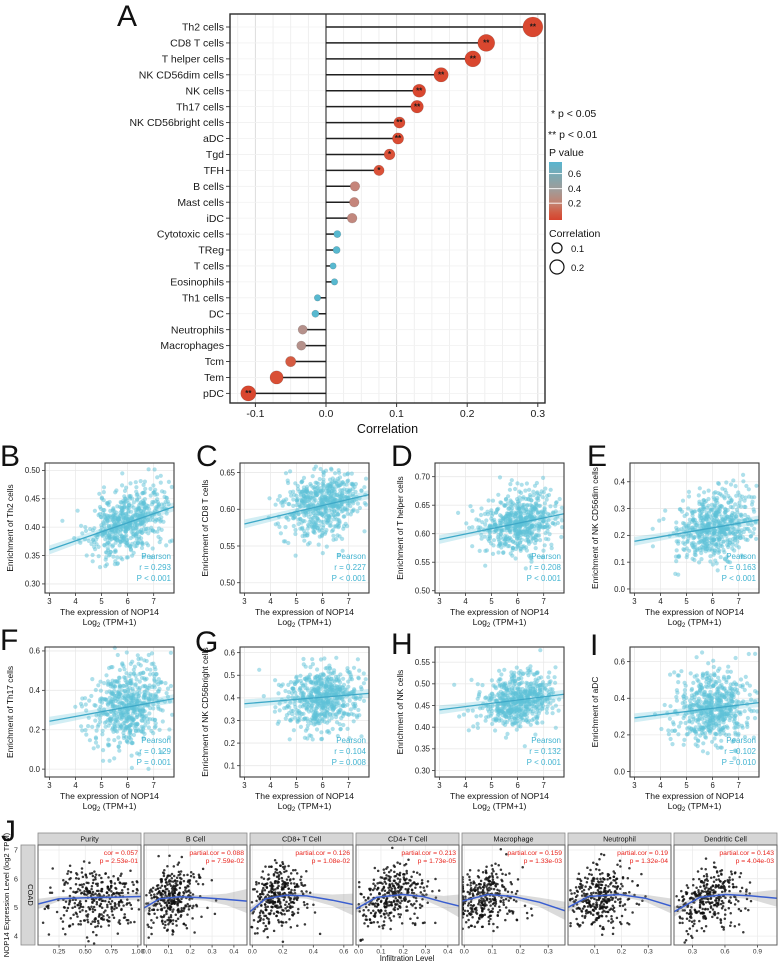  Describe the element at coordinates (228, 583) in the screenshot. I see `svg-text: 0.50` at that location.